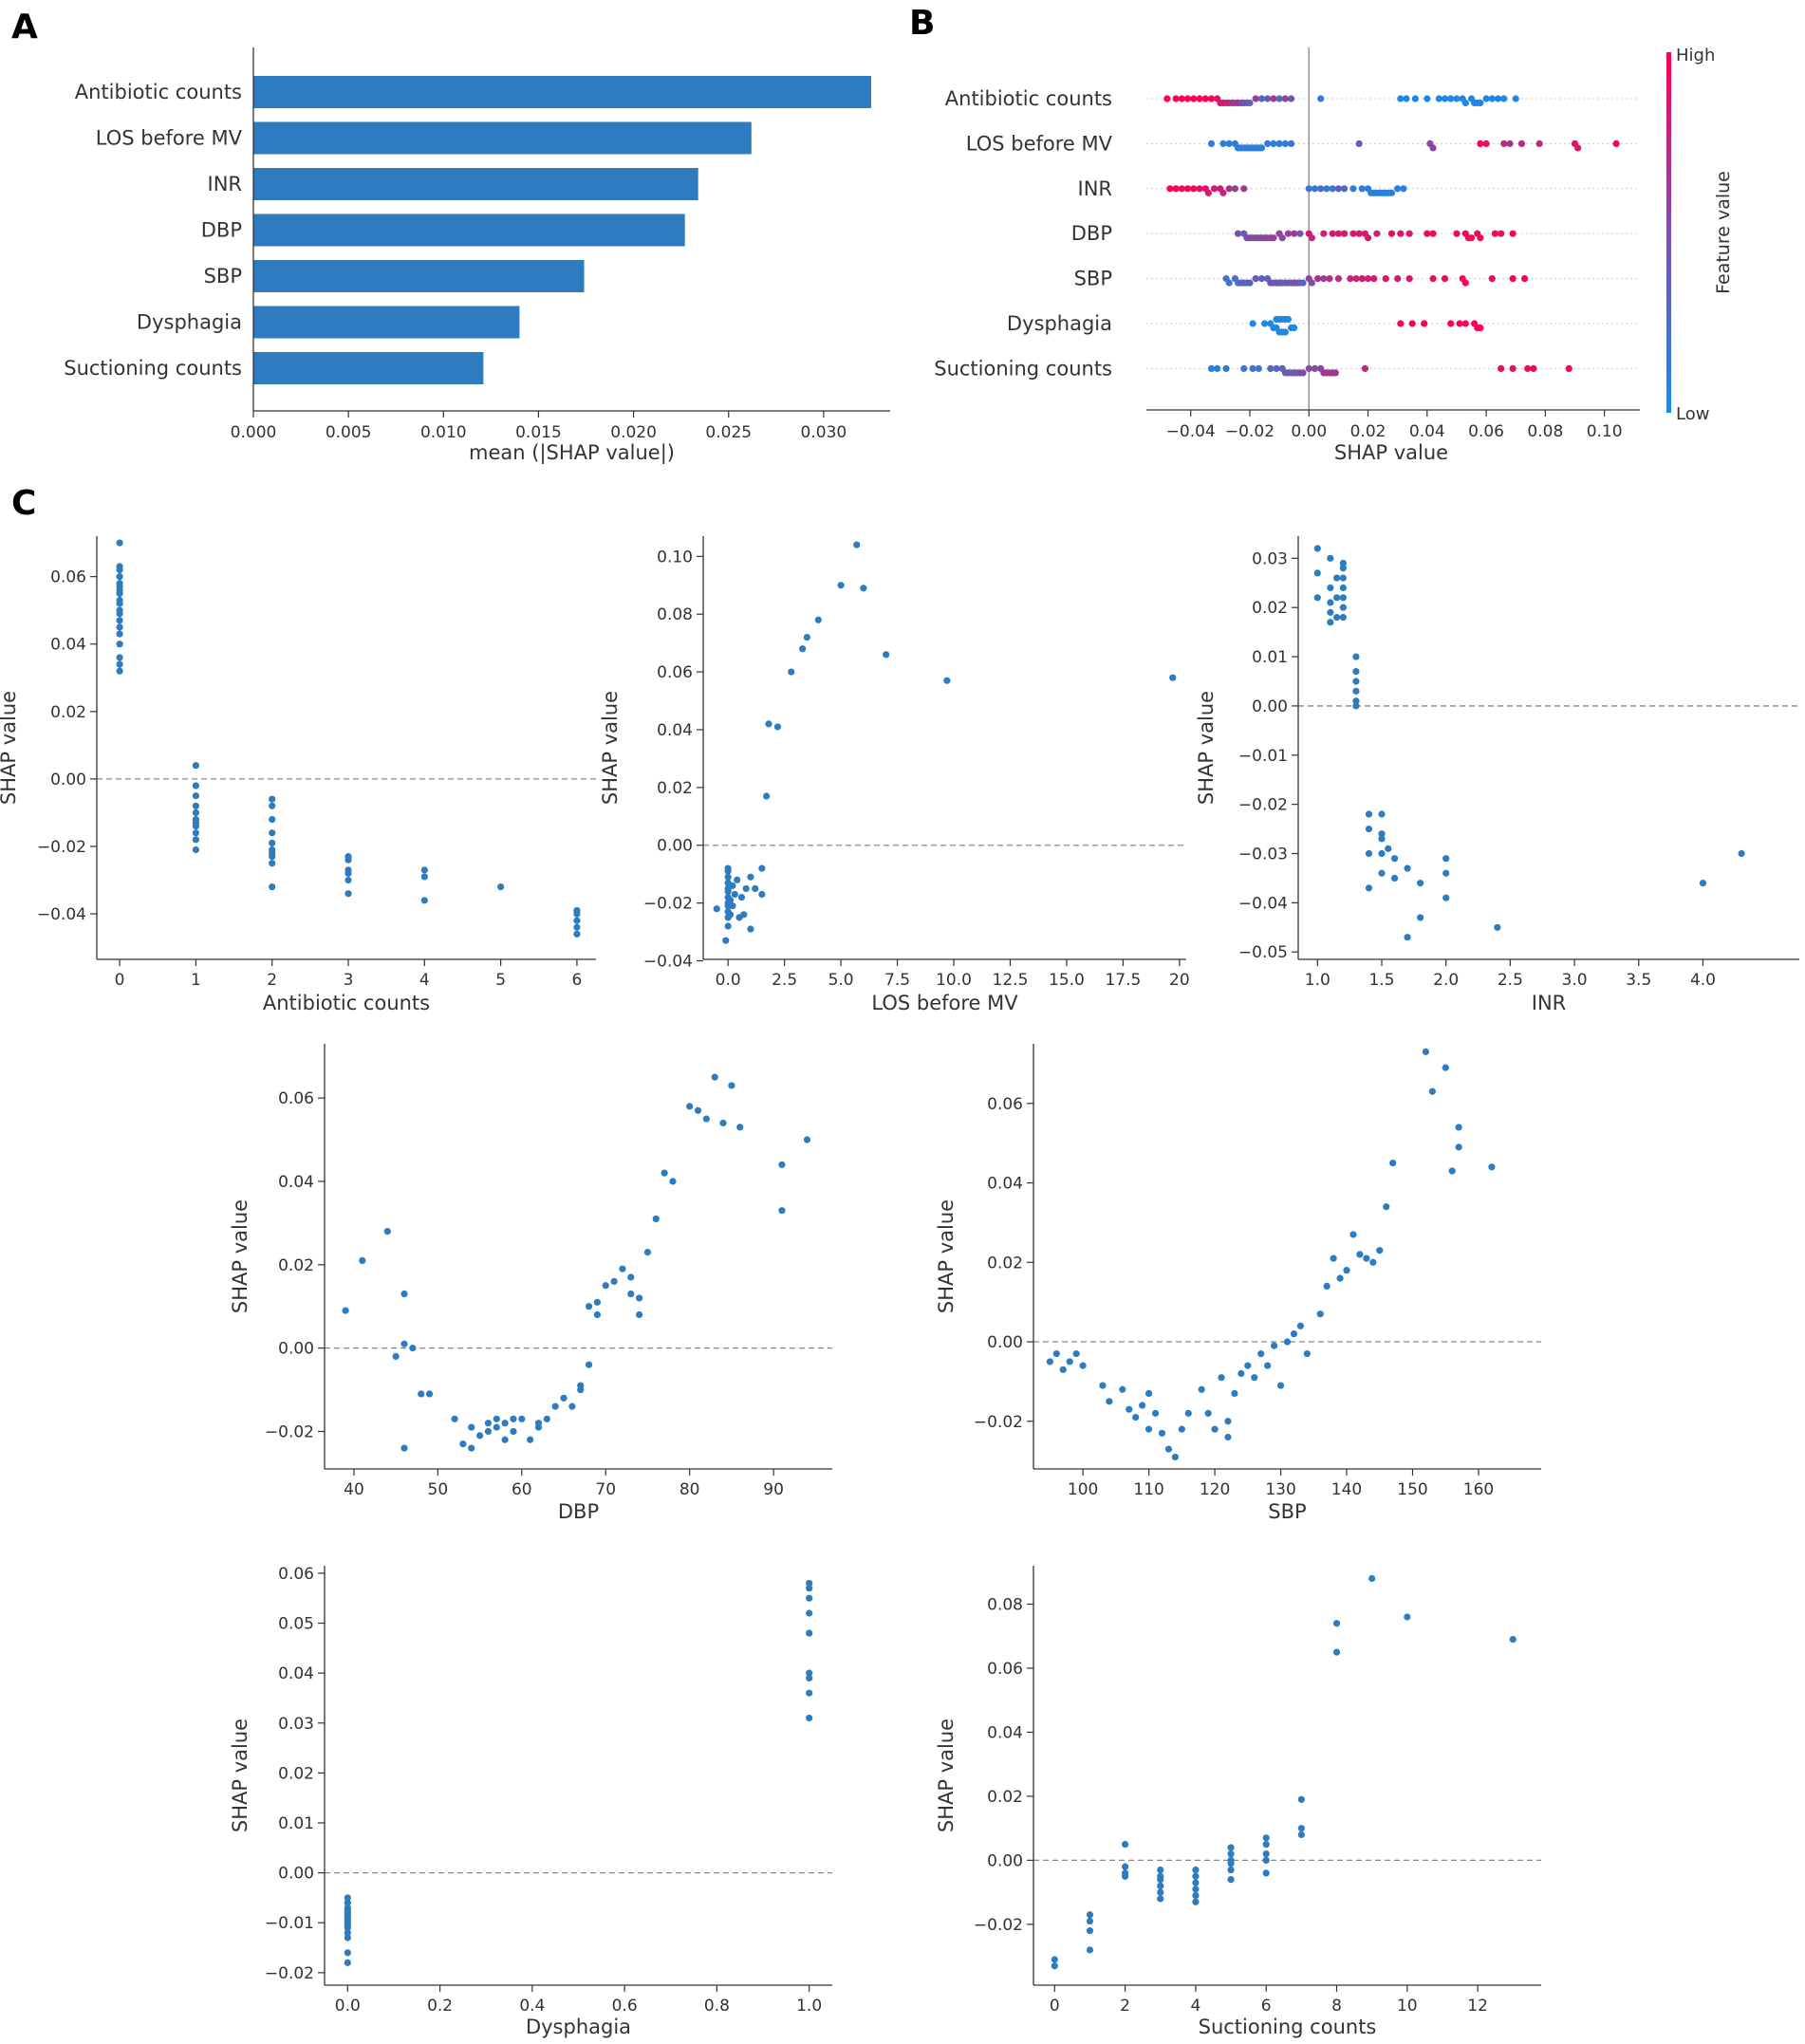  I want to click on x-axis-label: Dysphagia, so click(578, 2027).